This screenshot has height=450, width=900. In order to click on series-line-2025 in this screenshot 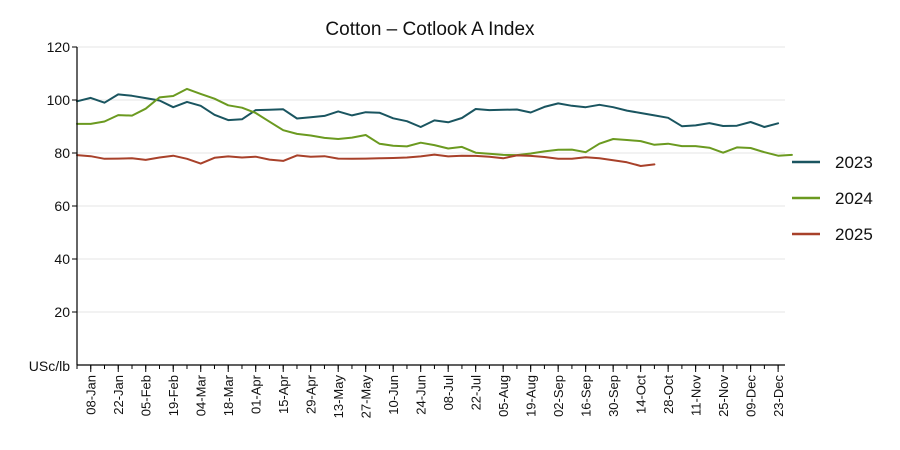, I will do `click(366, 160)`.